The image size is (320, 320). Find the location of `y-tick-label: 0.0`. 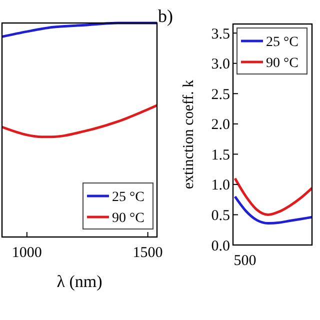

y-tick-label: 0.0 is located at coordinates (220, 246).